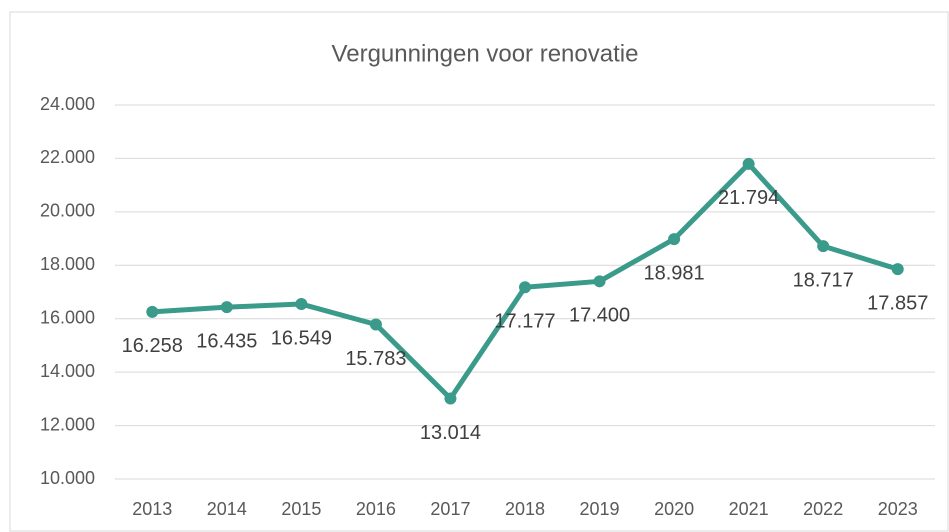 This screenshot has height=532, width=949. I want to click on data-label: 16.258, so click(152, 346).